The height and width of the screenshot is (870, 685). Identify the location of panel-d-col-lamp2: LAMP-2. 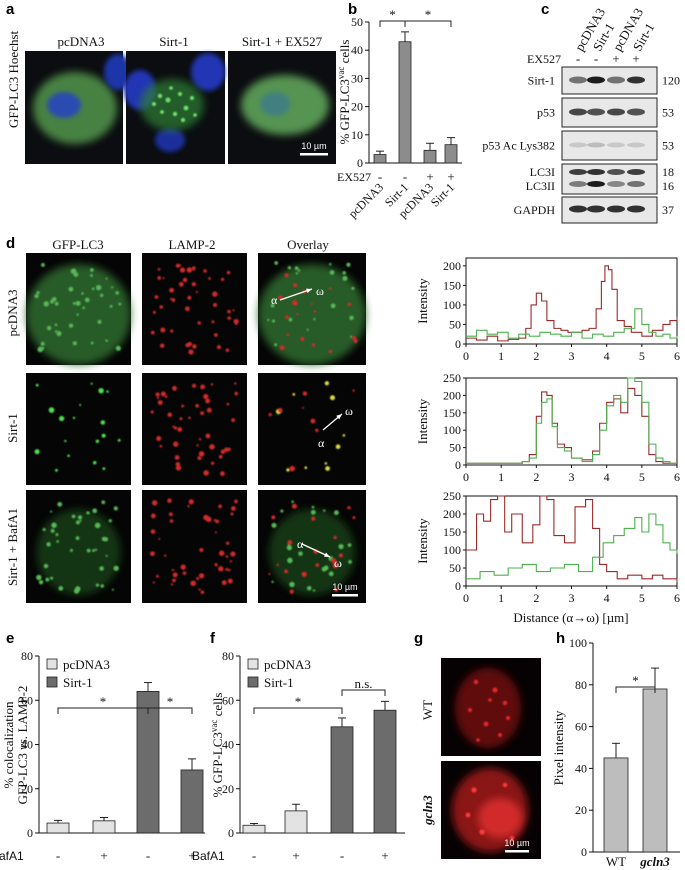
(192, 244).